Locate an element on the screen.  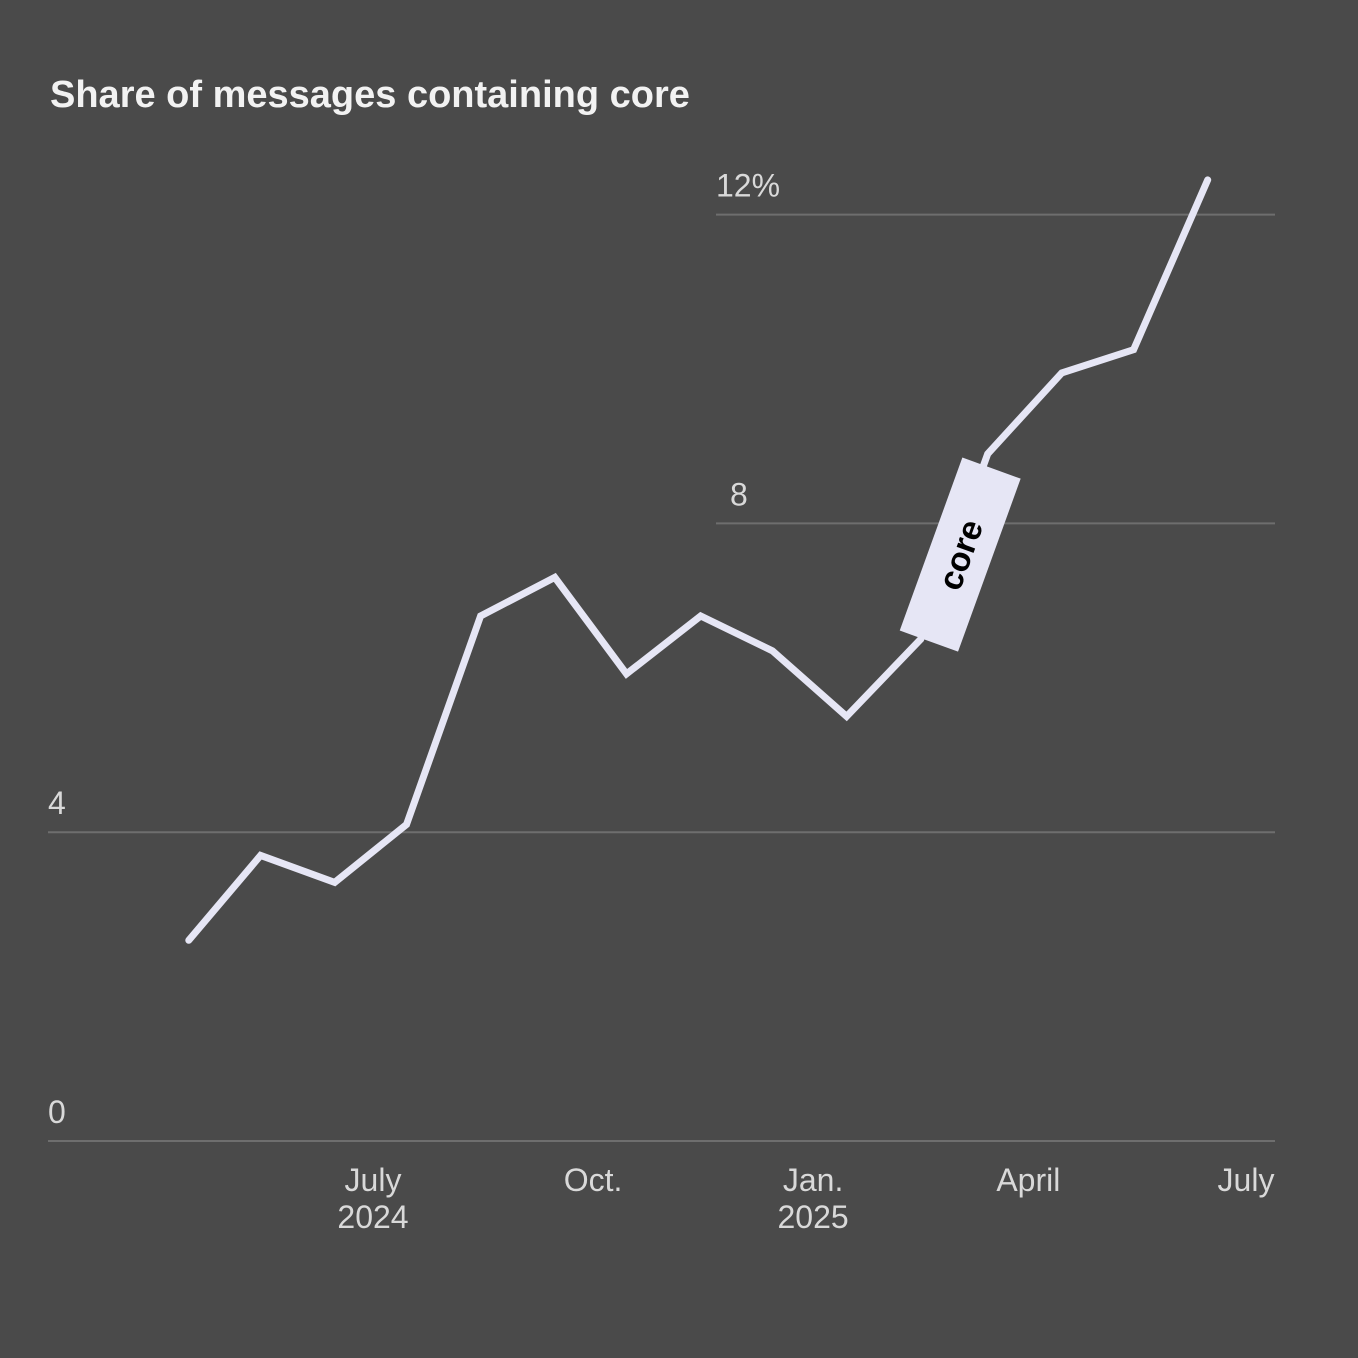
series-label-box is located at coordinates (960, 554).